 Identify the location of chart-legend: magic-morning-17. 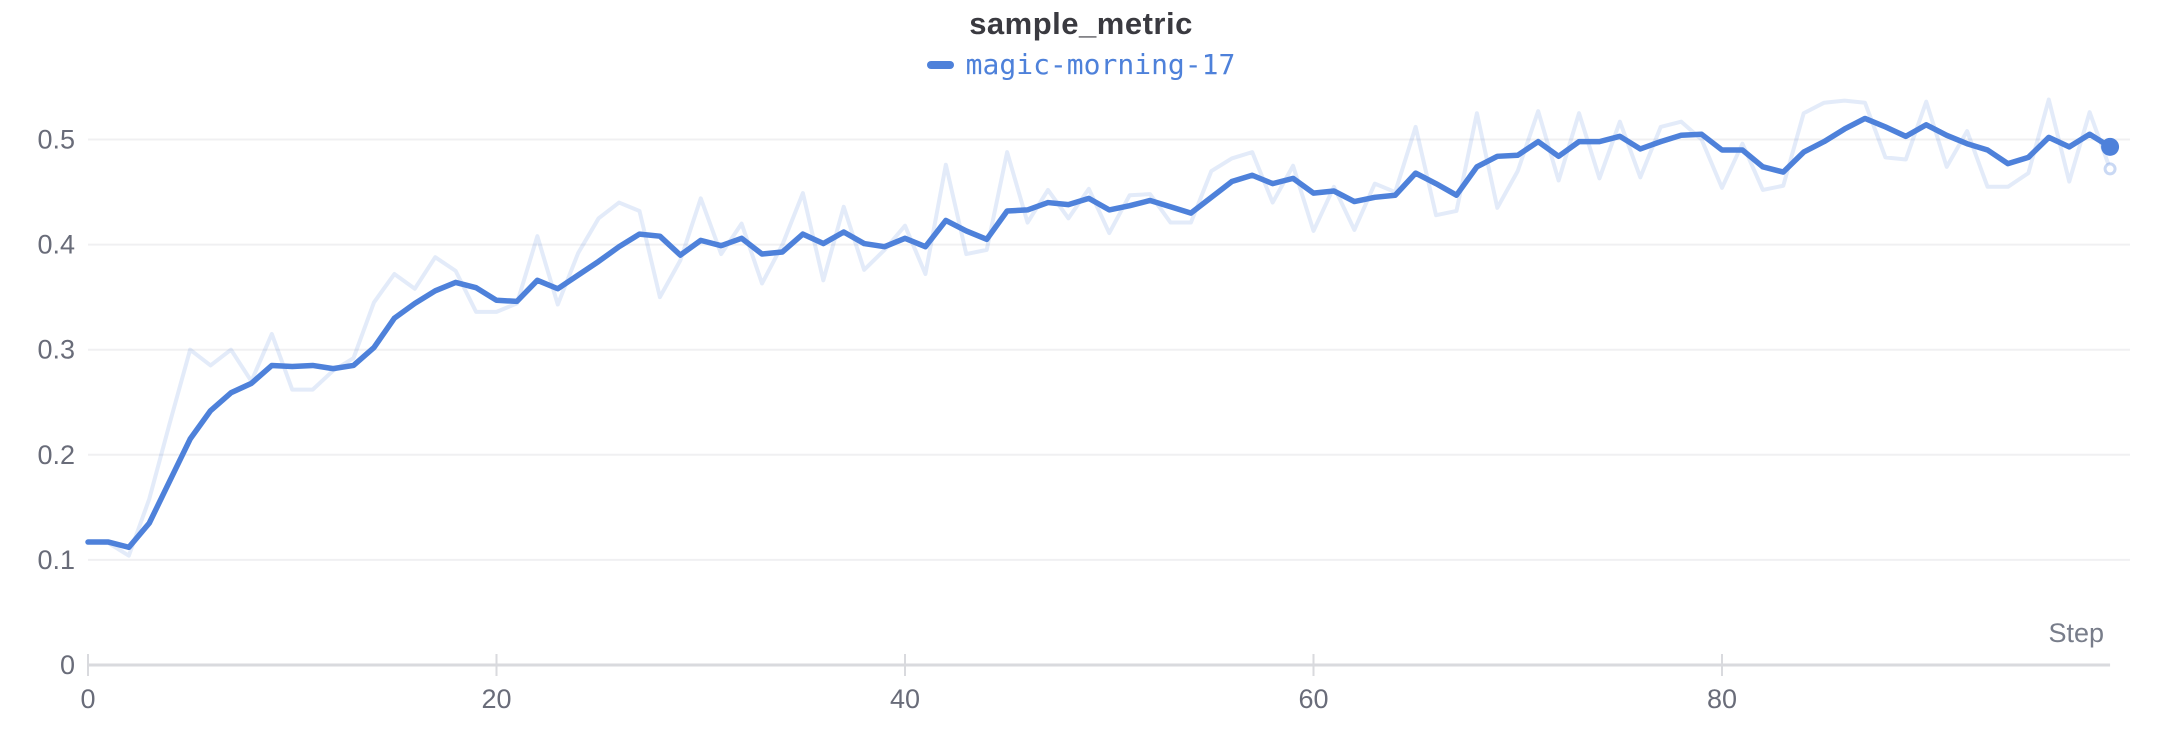
(1081, 64).